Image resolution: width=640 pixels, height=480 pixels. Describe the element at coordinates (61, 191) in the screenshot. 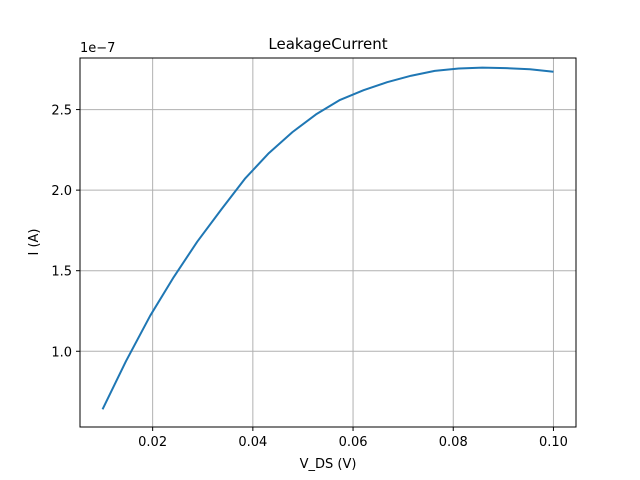

I see `y-tick-label: 2.0` at that location.